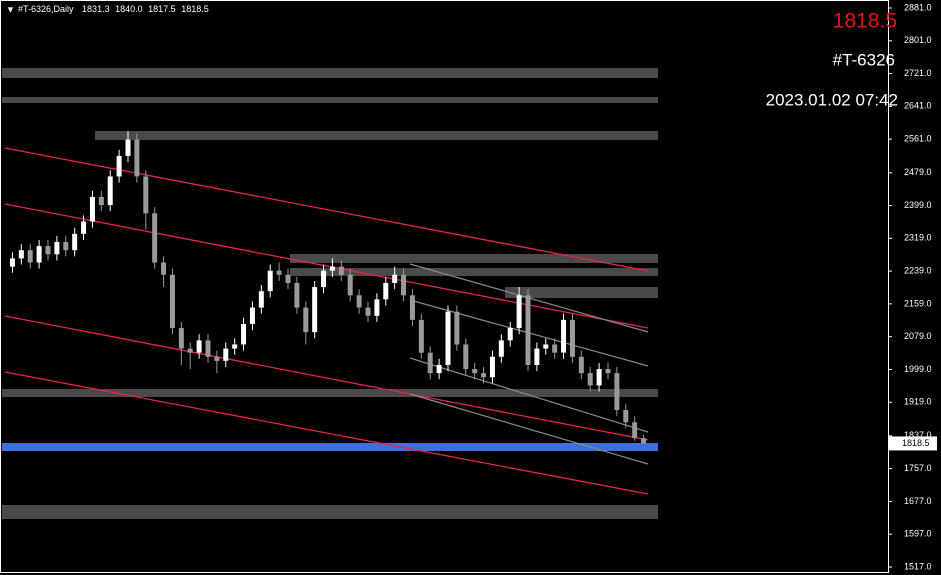 The width and height of the screenshot is (941, 575). Describe the element at coordinates (918, 139) in the screenshot. I see `y-tick-label: 2561.0` at that location.